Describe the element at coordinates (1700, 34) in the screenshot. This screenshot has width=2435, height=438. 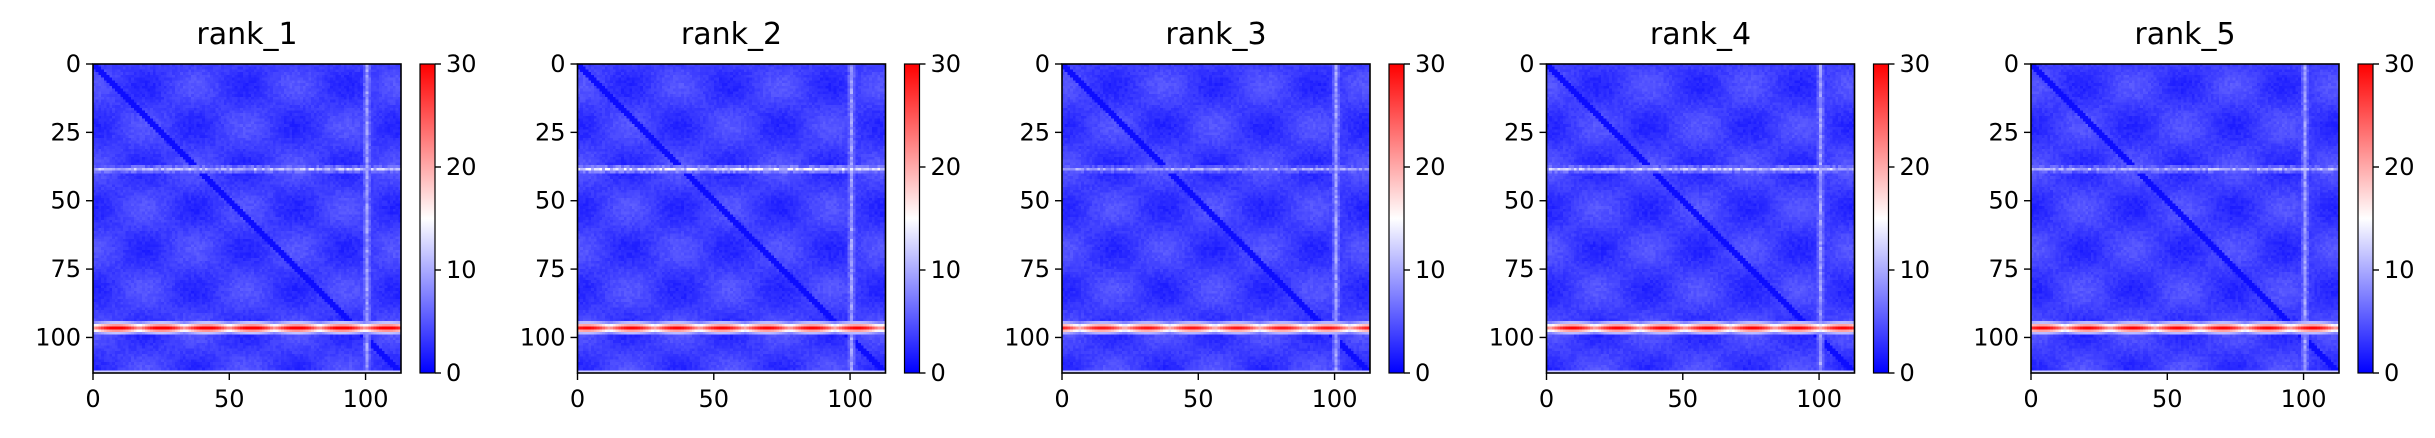
I see `panel-title: rank_4` at that location.